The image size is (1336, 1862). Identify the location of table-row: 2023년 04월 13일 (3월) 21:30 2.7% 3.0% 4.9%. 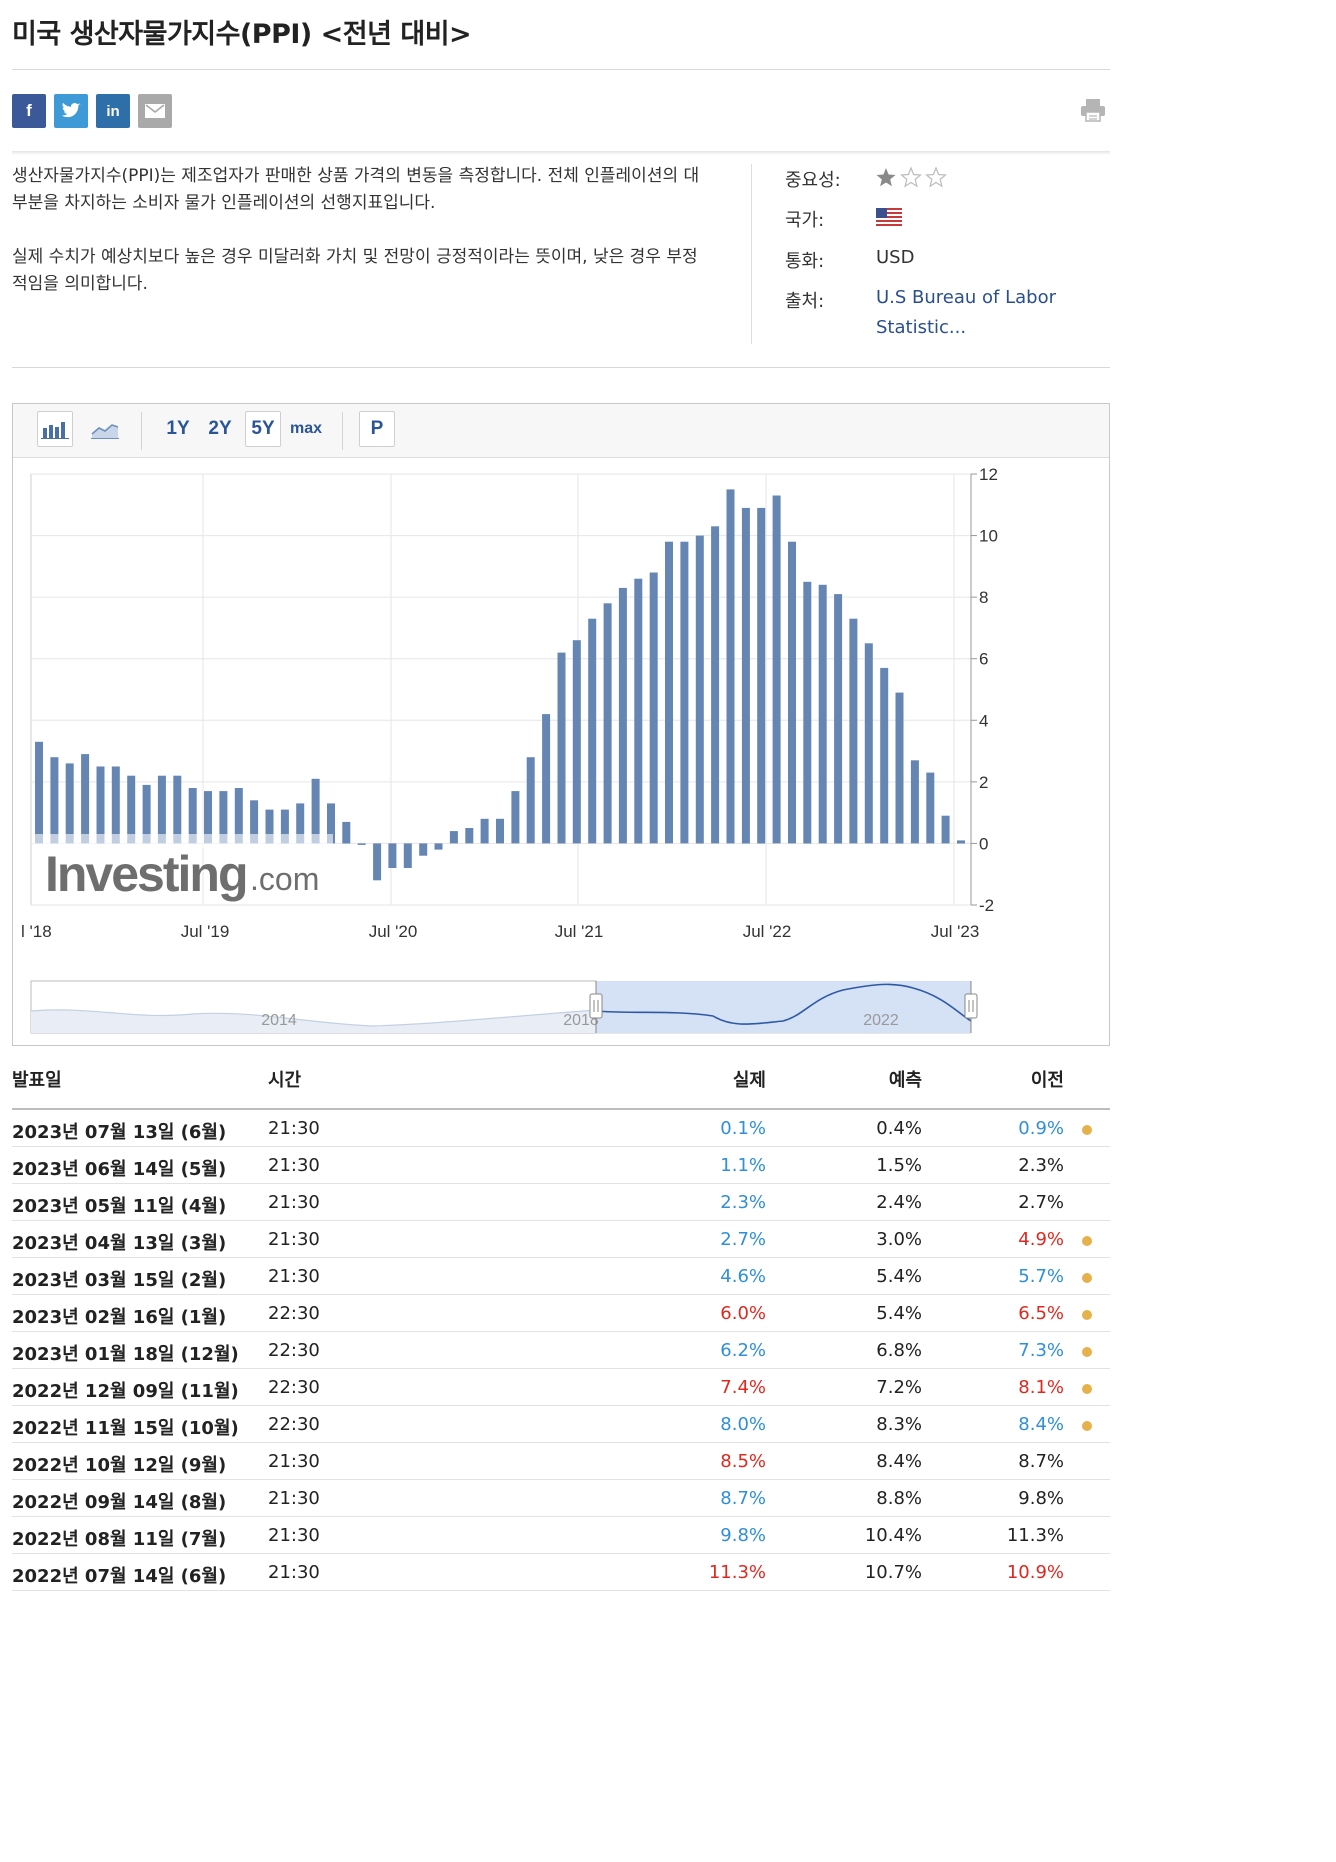
(561, 1239).